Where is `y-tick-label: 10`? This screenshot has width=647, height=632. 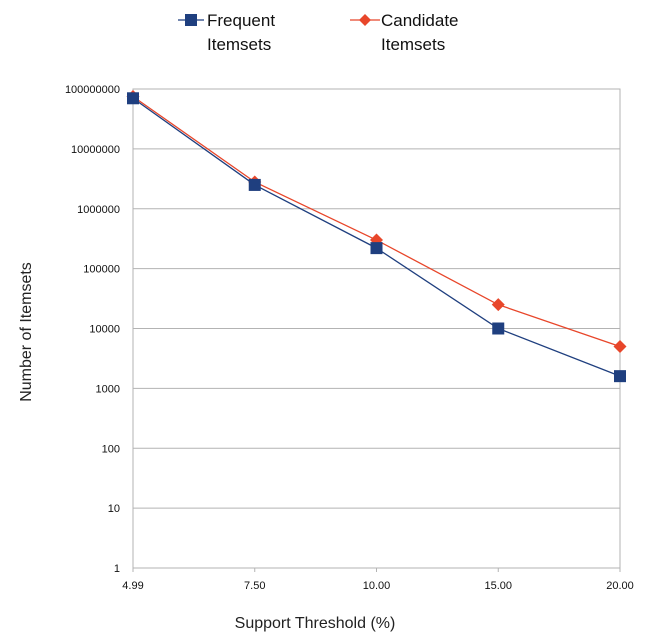 y-tick-label: 10 is located at coordinates (114, 509).